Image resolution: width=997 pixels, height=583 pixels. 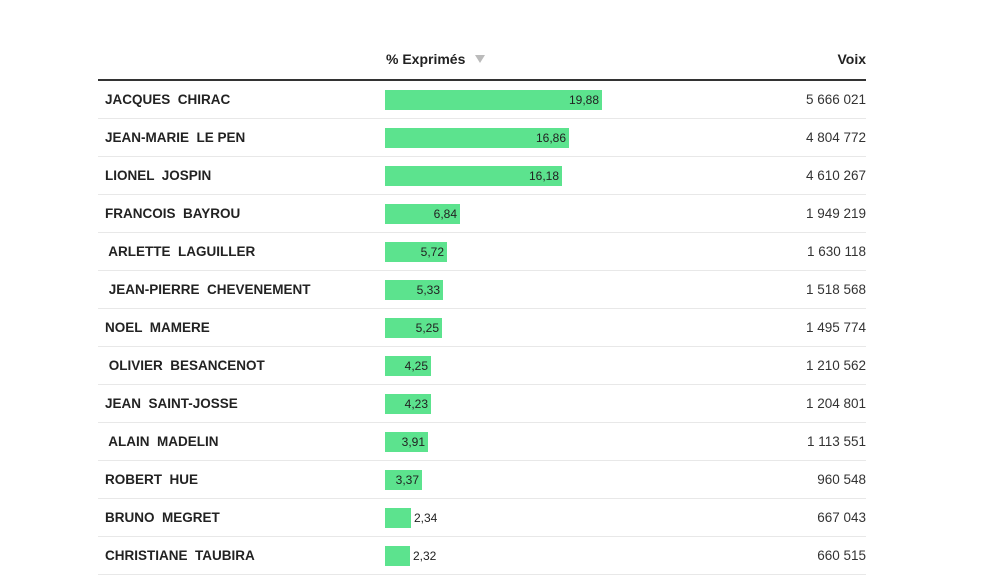 I want to click on bar-cell: 19,88, so click(x=535, y=100).